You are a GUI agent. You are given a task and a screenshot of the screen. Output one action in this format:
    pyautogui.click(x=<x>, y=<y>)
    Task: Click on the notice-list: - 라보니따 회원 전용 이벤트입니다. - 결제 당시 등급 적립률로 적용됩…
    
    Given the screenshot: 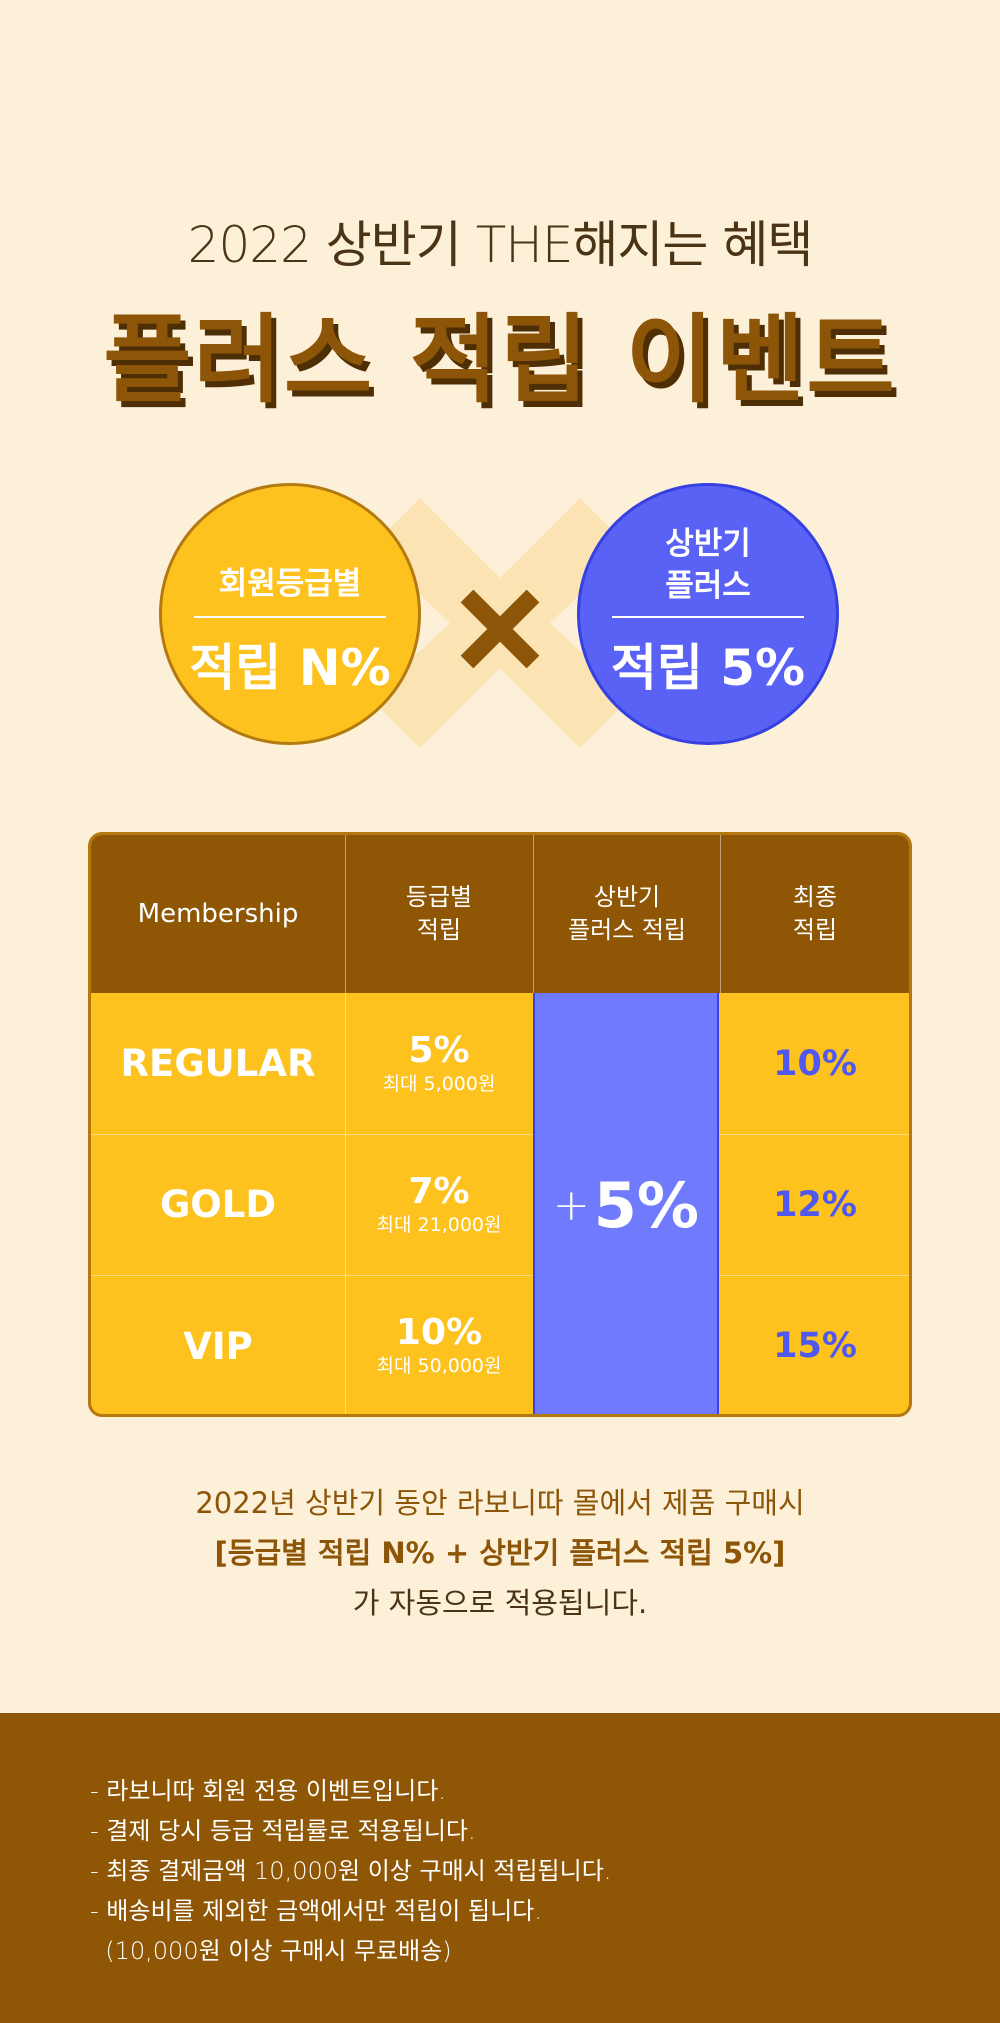 What is the action you would take?
    pyautogui.click(x=350, y=1871)
    